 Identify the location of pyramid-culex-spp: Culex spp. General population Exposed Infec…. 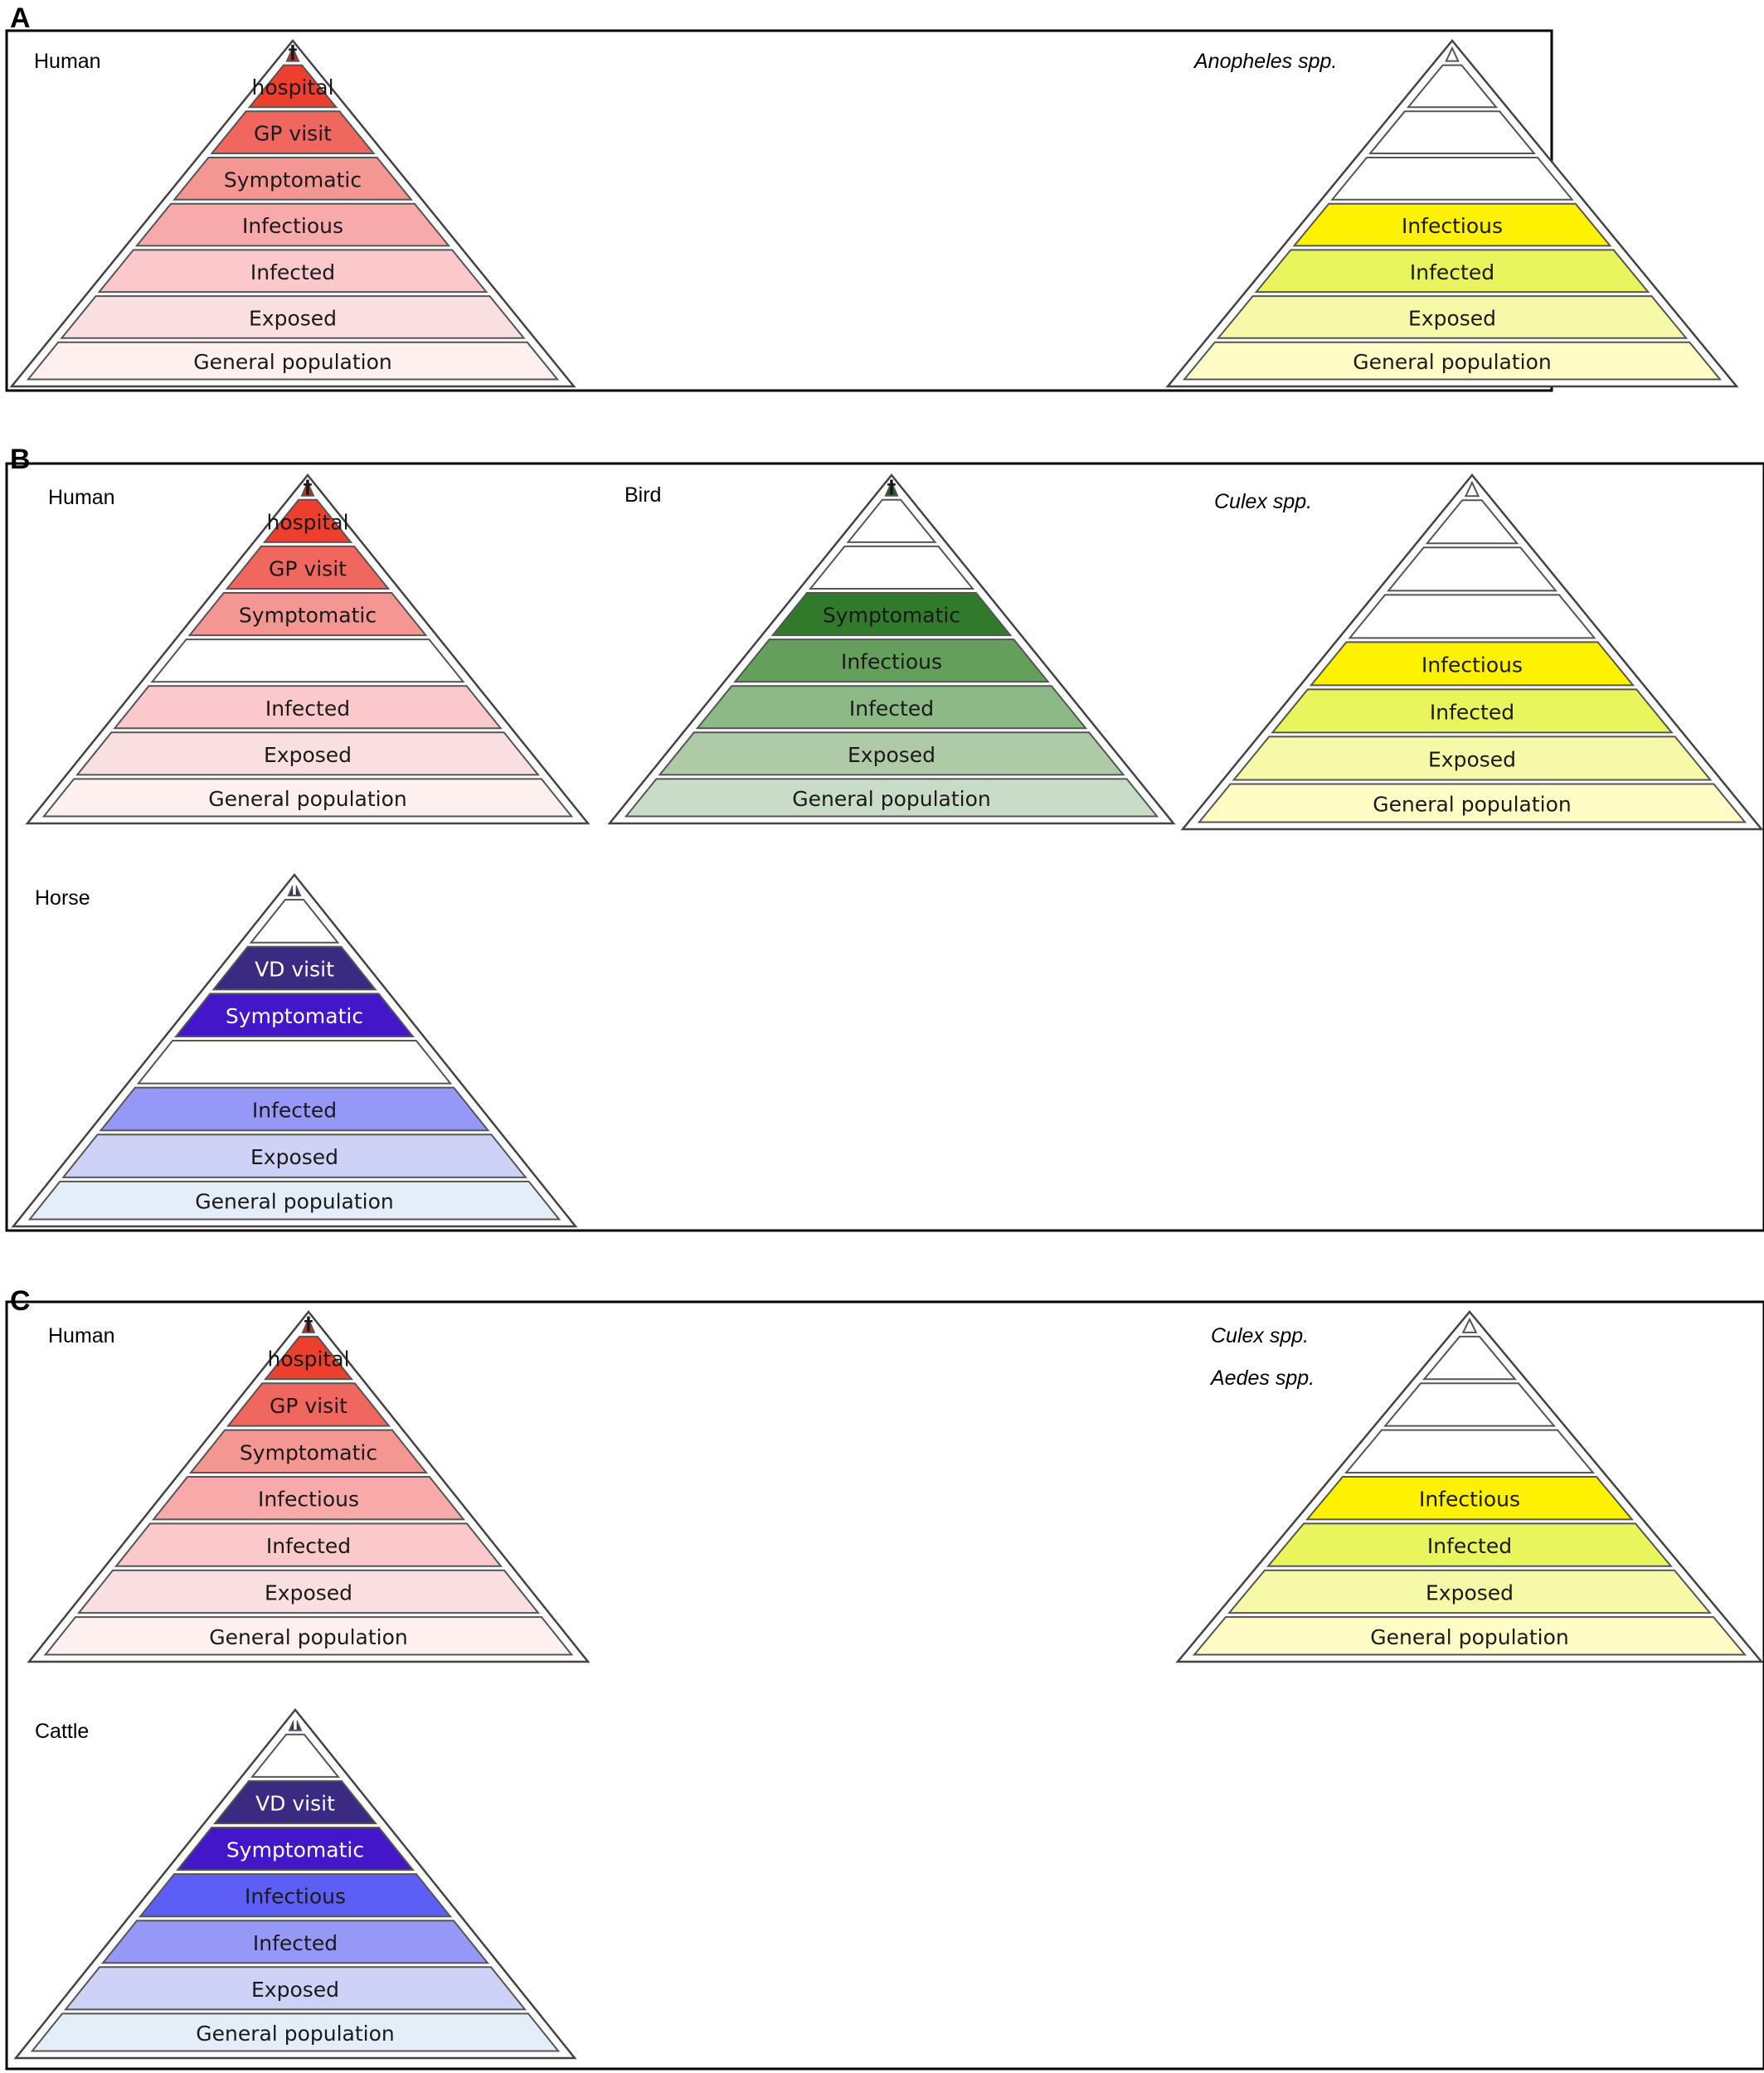
(1472, 652).